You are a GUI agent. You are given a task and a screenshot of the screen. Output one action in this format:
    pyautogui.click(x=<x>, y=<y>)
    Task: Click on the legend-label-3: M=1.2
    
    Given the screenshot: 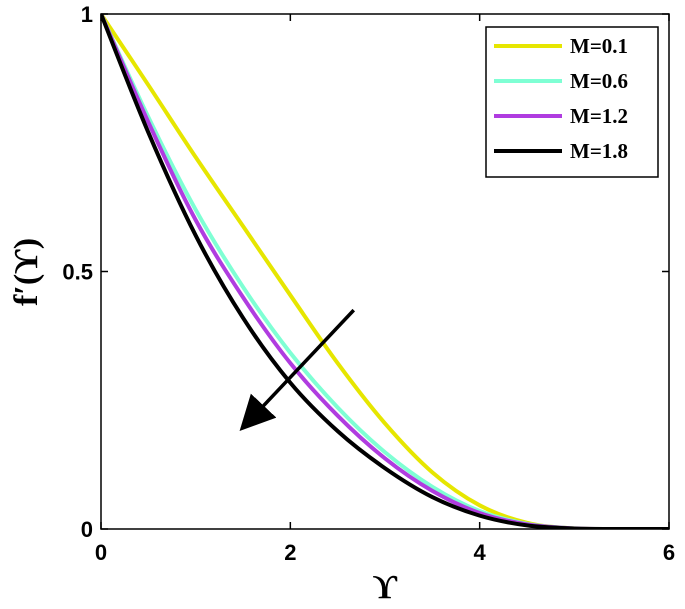 What is the action you would take?
    pyautogui.click(x=599, y=116)
    